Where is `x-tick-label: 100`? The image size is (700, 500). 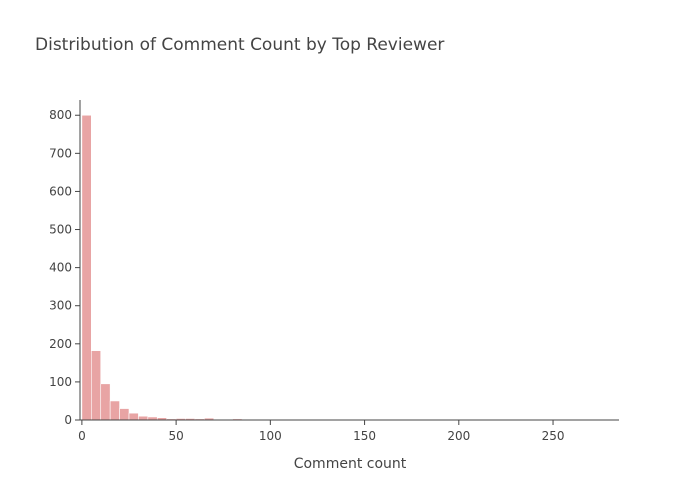 x-tick-label: 100 is located at coordinates (270, 436).